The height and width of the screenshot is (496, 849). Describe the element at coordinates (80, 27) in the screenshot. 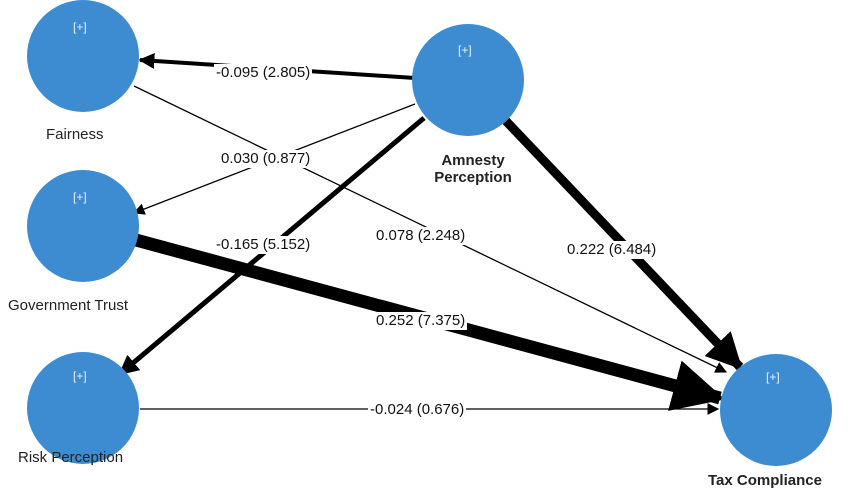

I see `fairness-expand-toggle: [+]` at that location.